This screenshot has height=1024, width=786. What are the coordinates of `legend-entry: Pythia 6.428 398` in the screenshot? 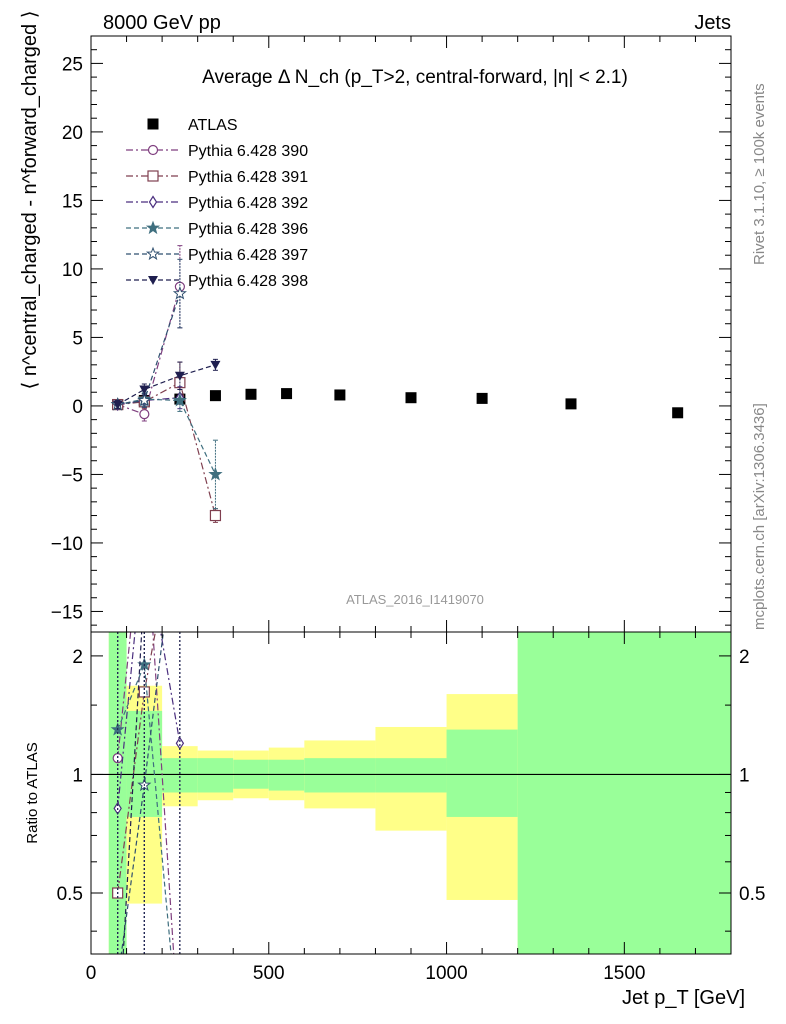 It's located at (217, 281).